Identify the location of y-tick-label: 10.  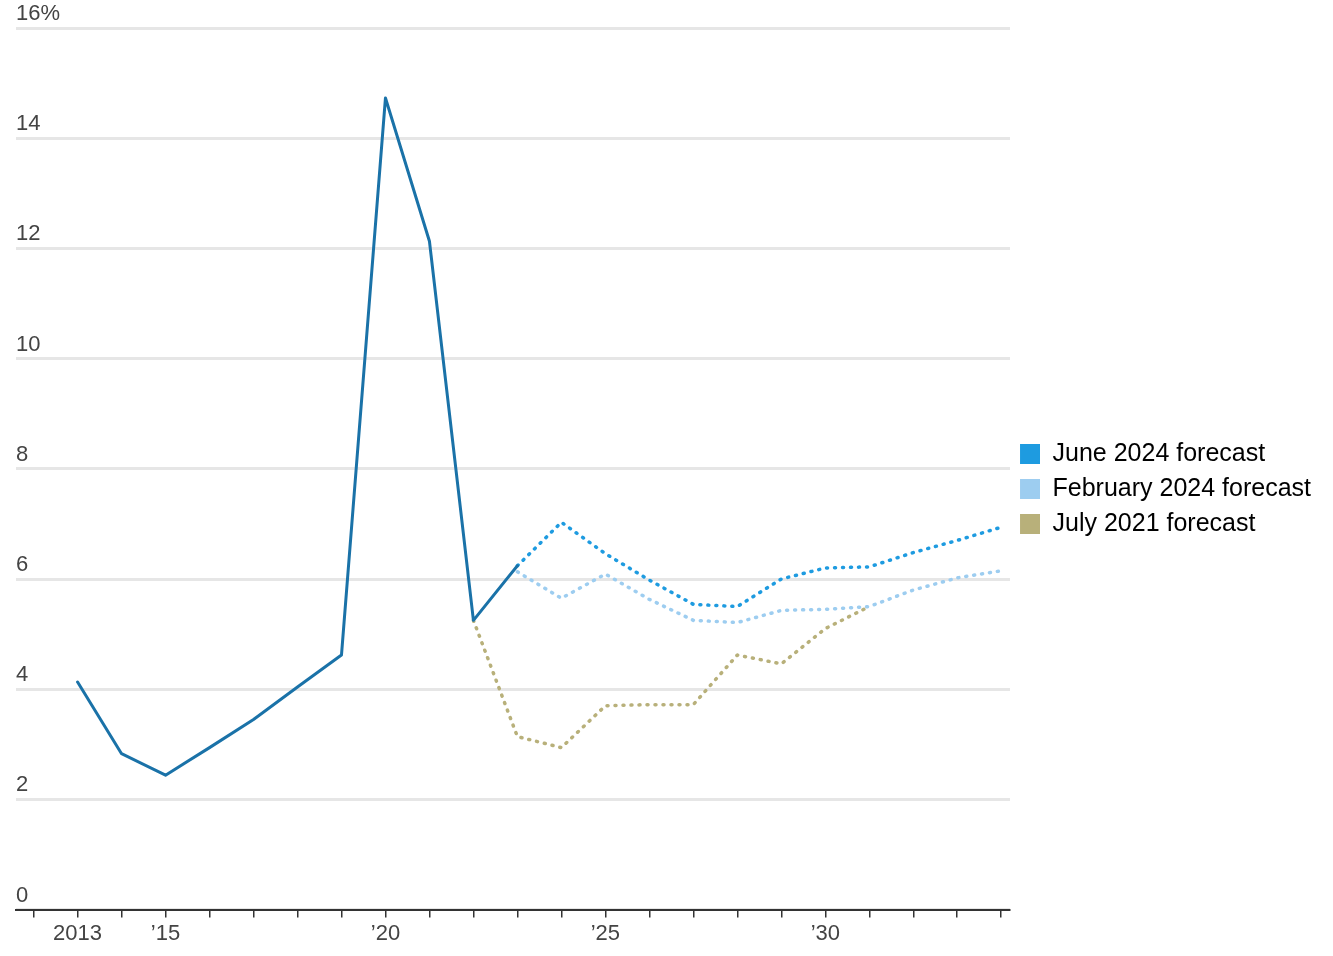
(28, 343).